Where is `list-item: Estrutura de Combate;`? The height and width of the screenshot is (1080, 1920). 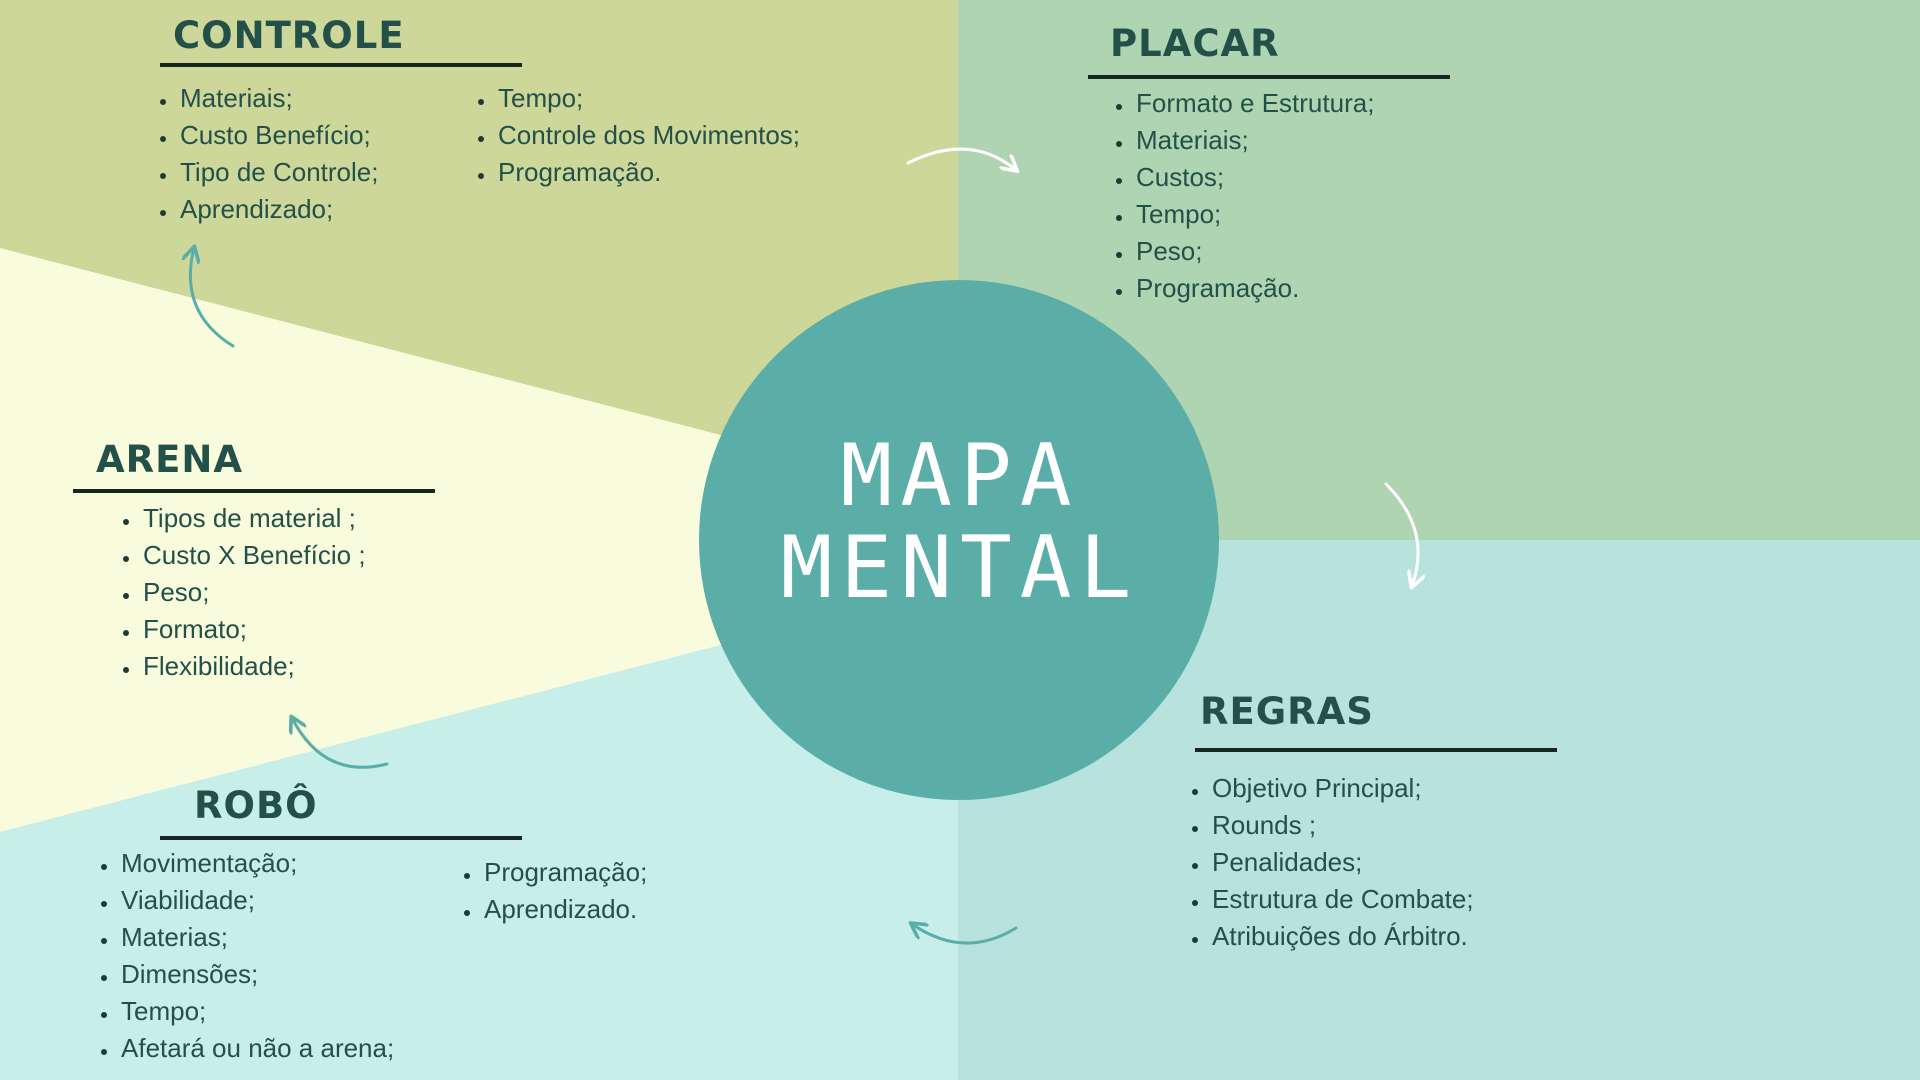
list-item: Estrutura de Combate; is located at coordinates (1342, 899).